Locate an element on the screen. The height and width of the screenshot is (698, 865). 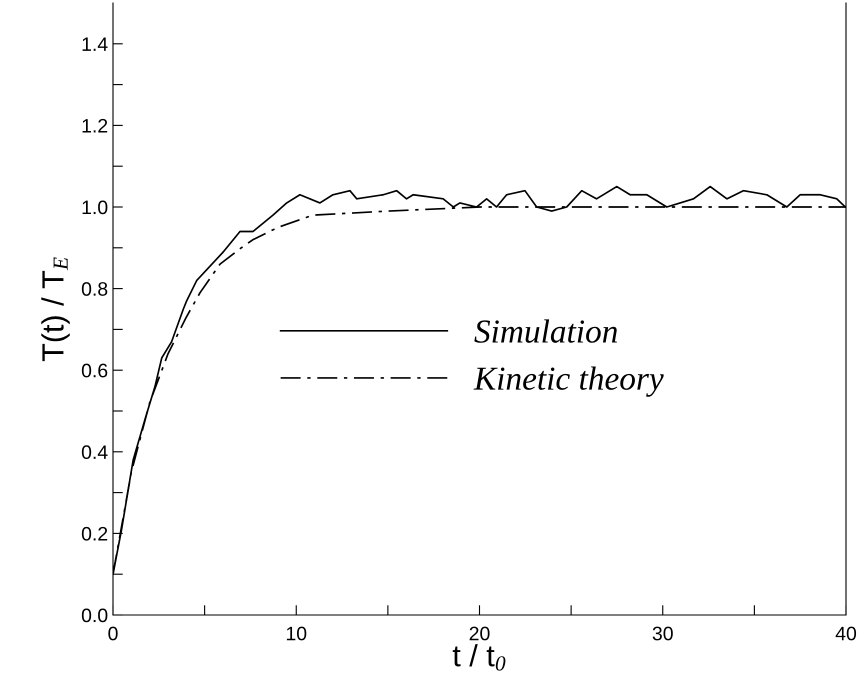
y-tick-label: 1.2 is located at coordinates (95, 125).